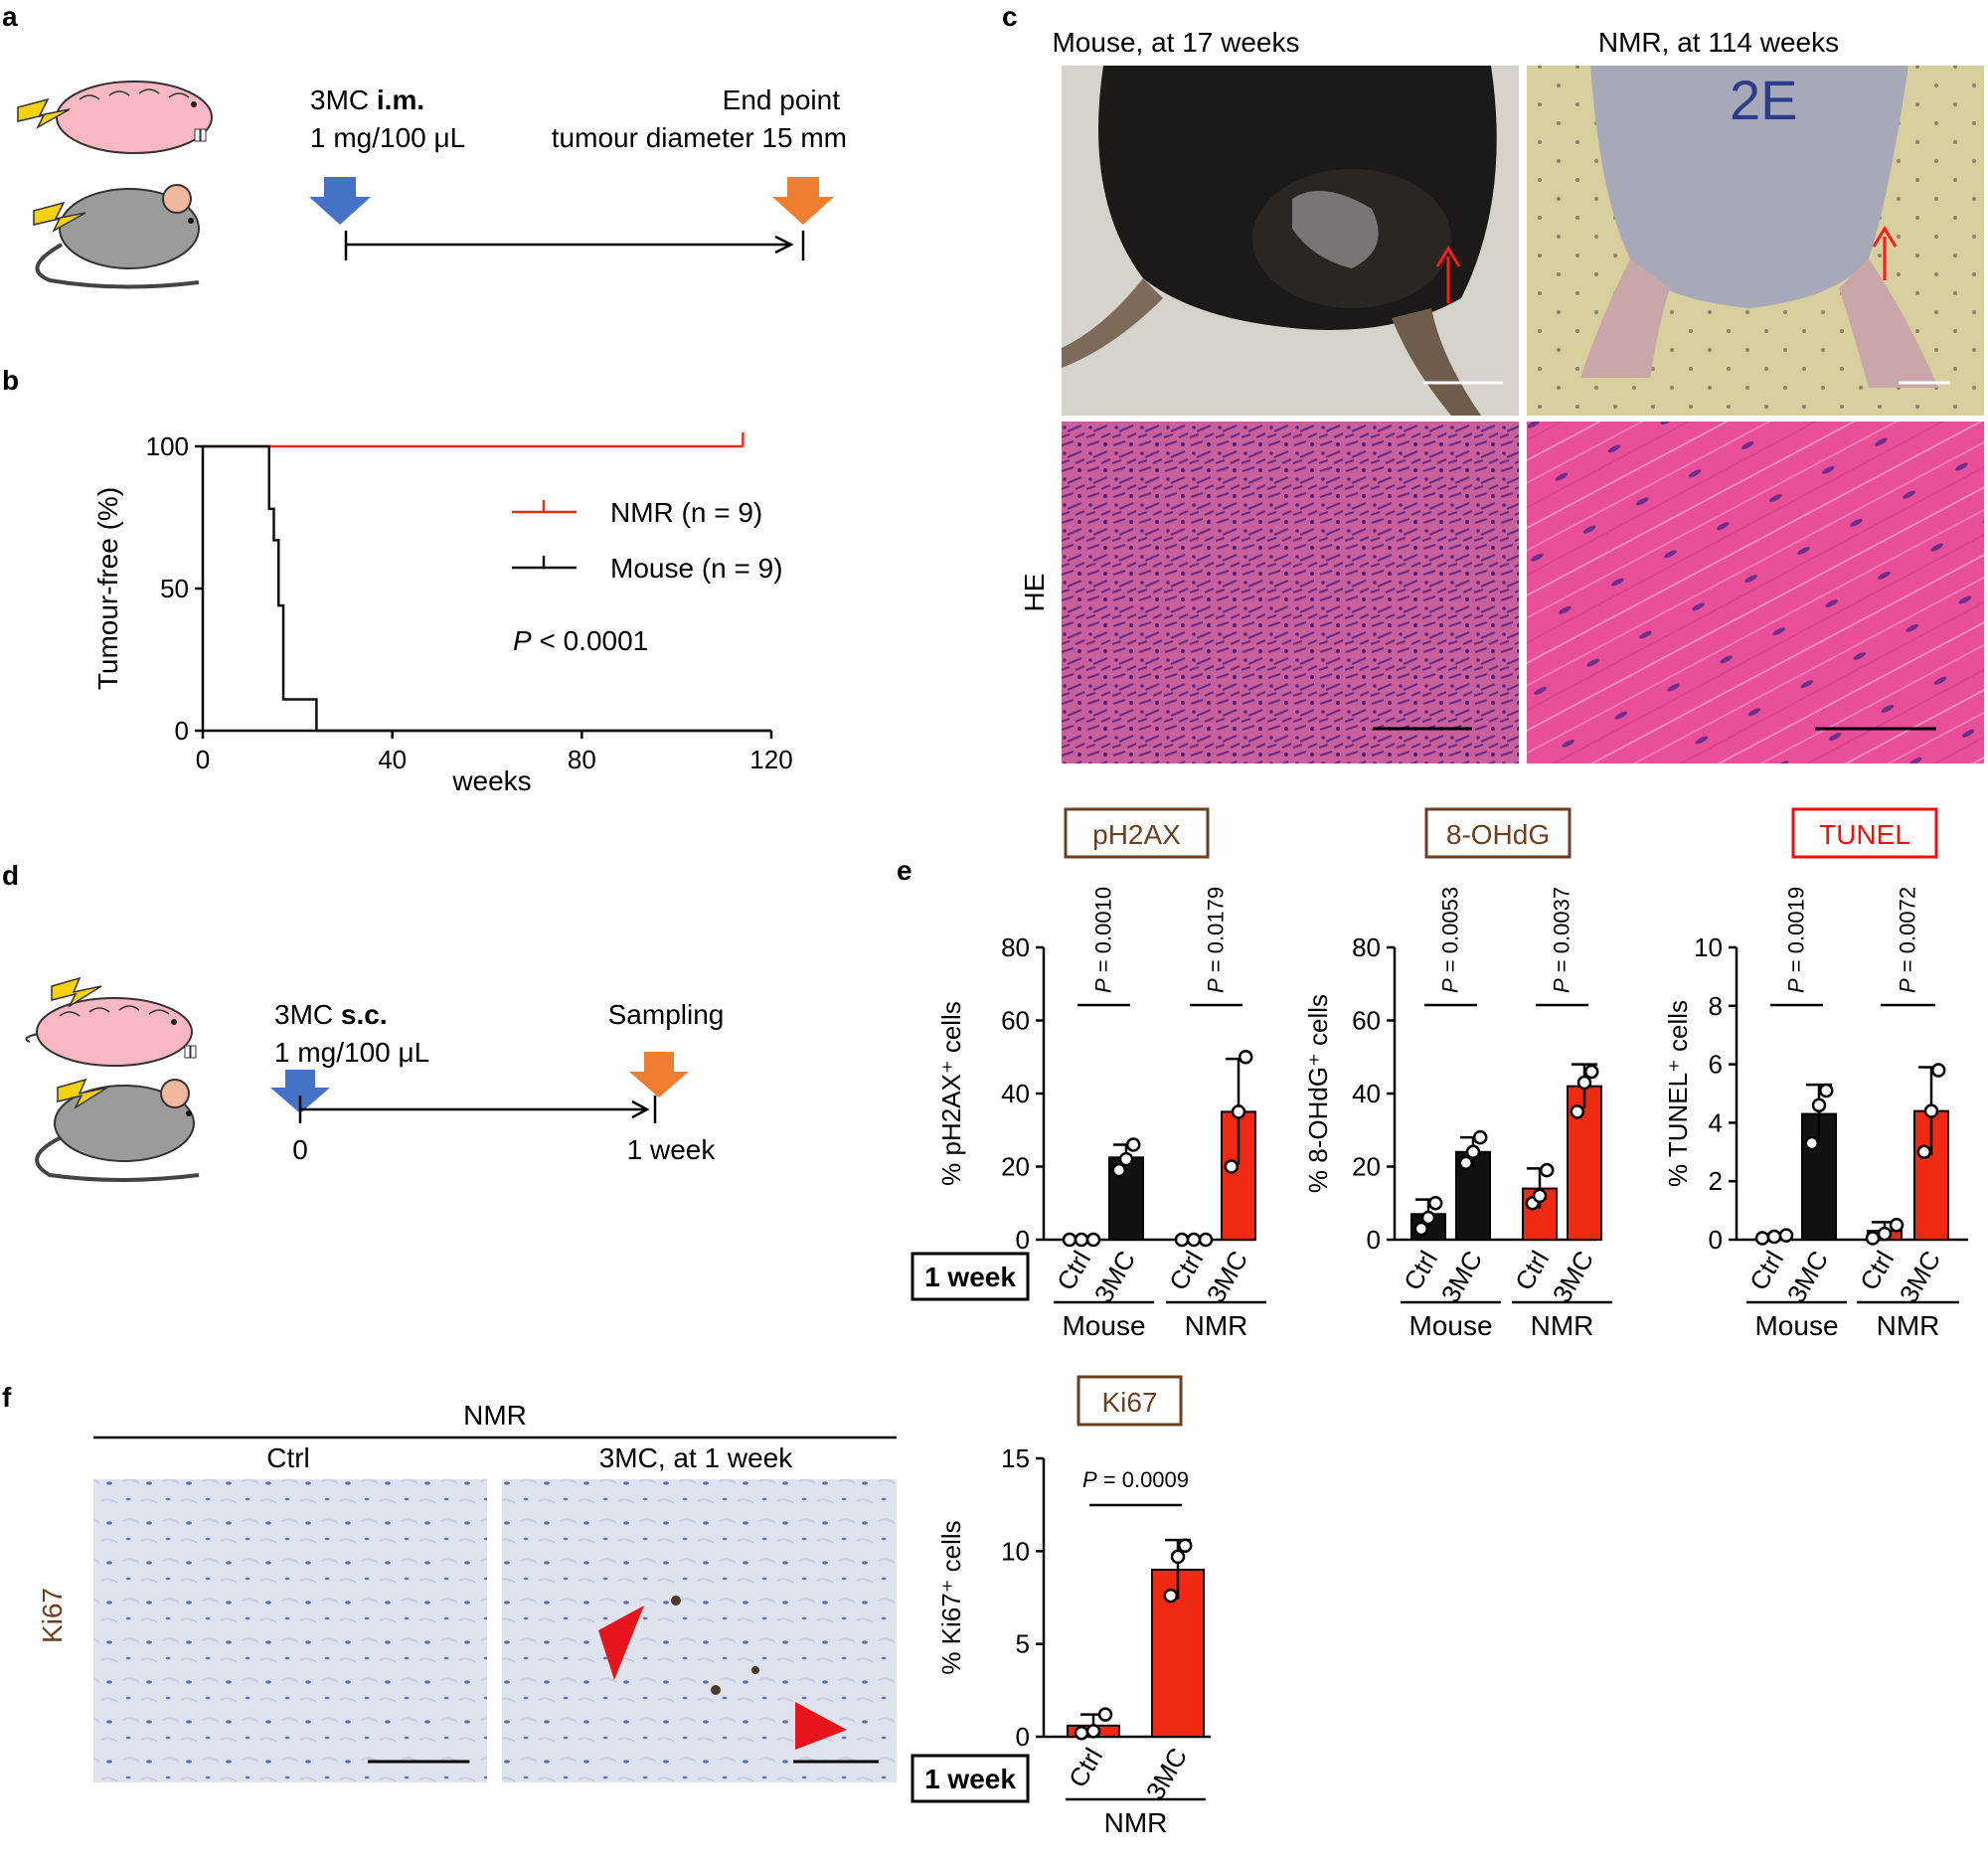  Describe the element at coordinates (821, 1726) in the screenshot. I see `arrowhead-marker` at that location.